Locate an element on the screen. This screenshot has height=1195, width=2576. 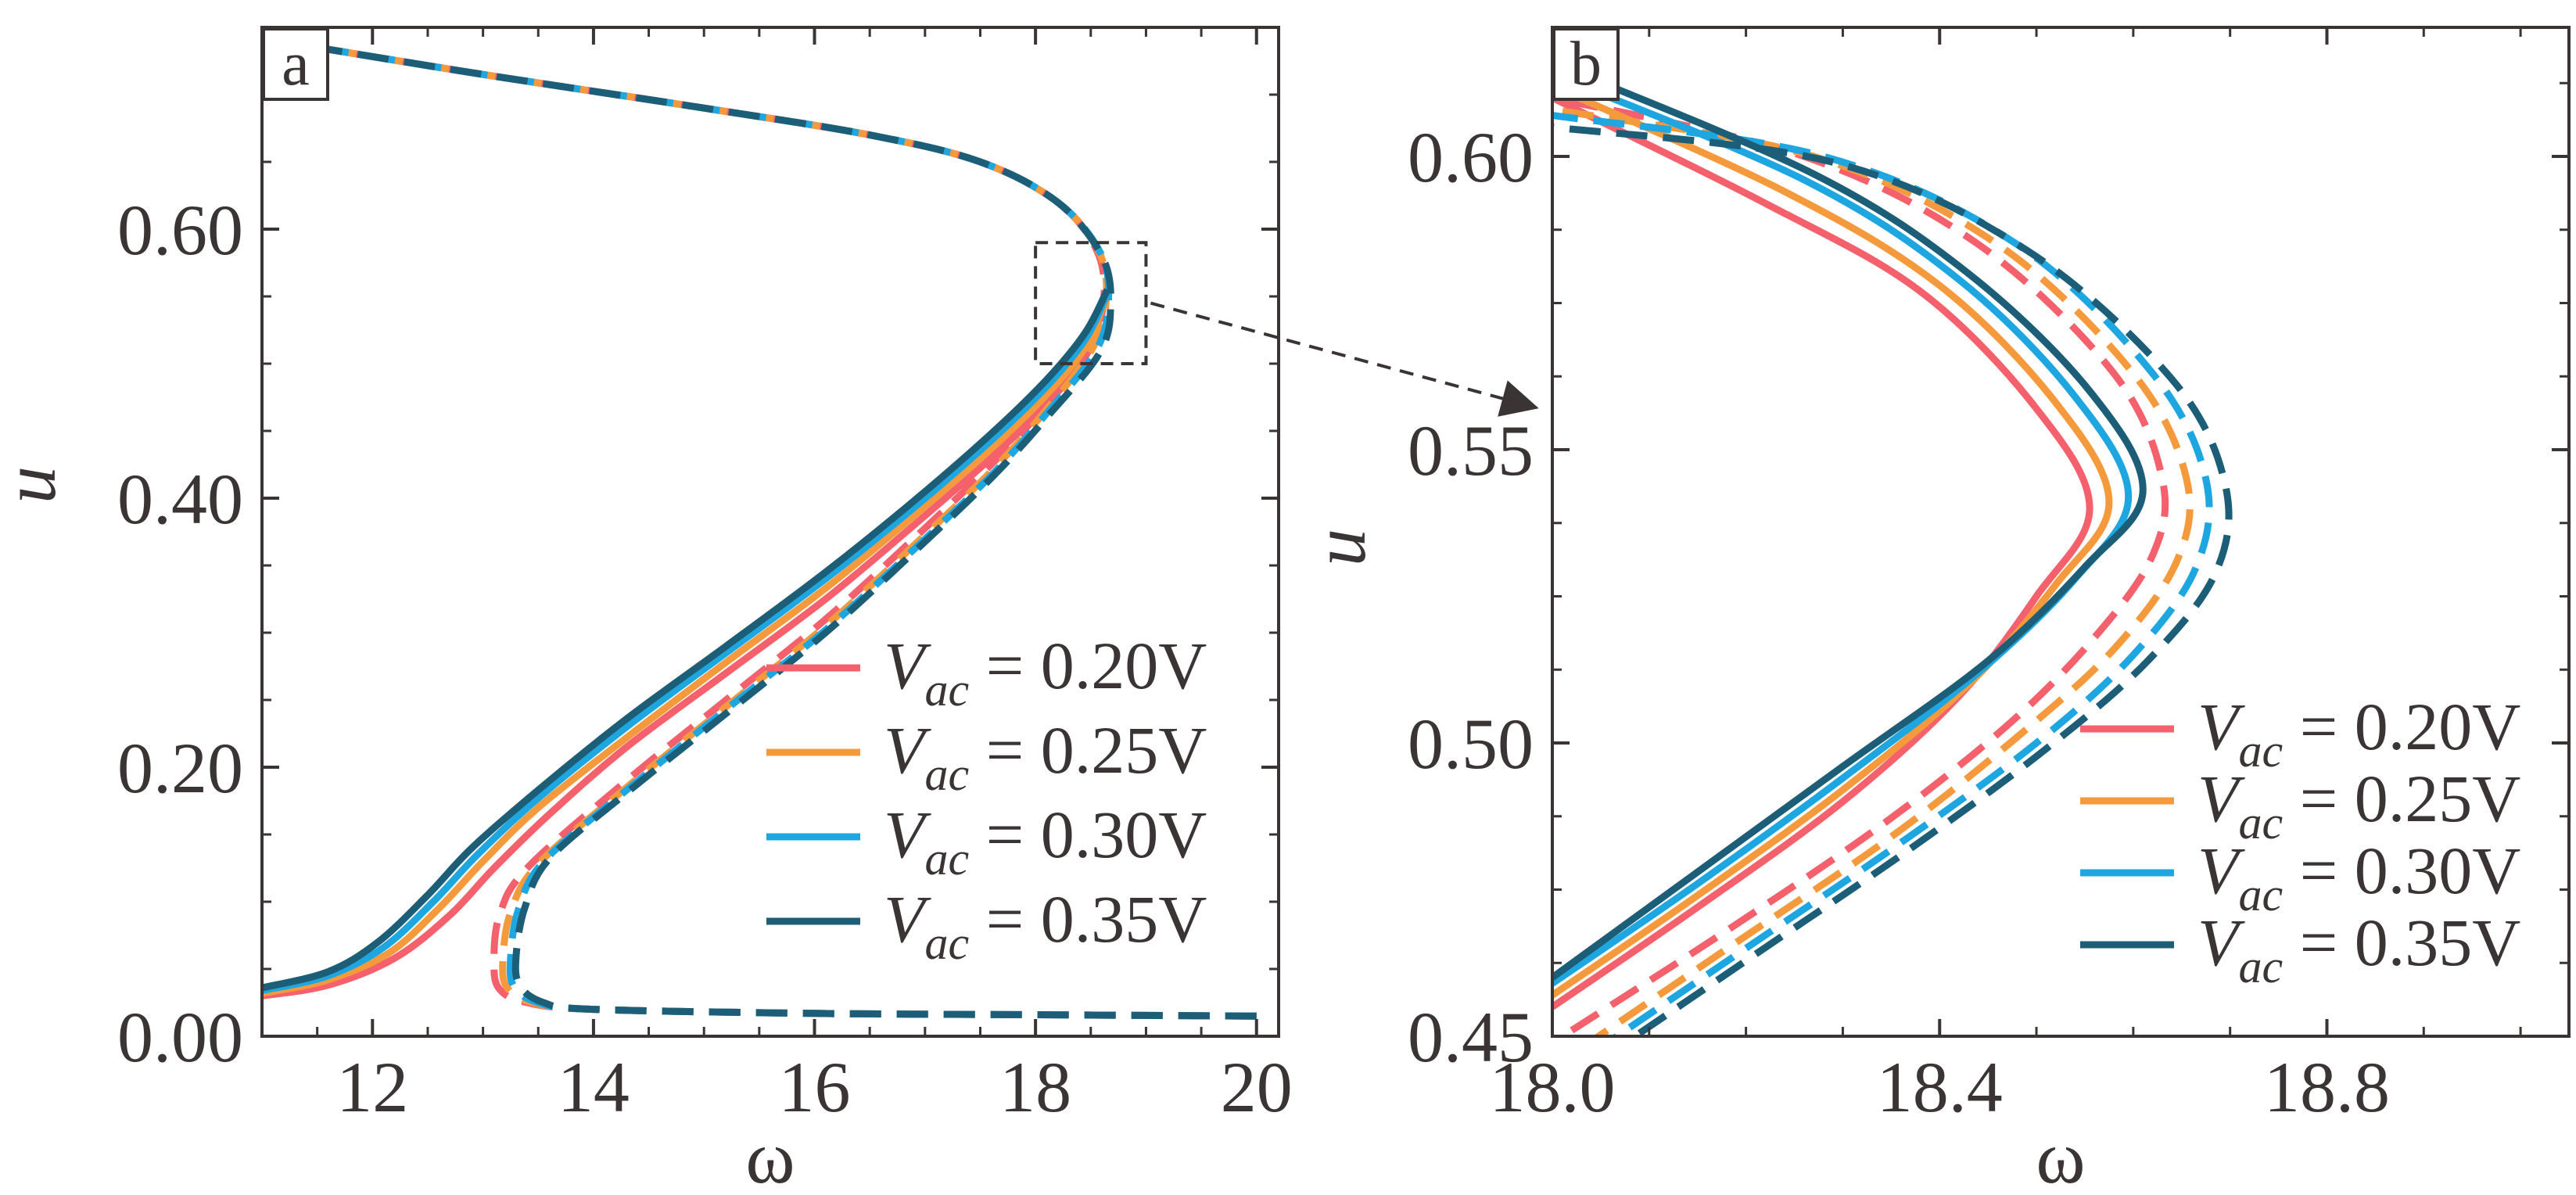
panel-a-tag: a is located at coordinates (296, 65).